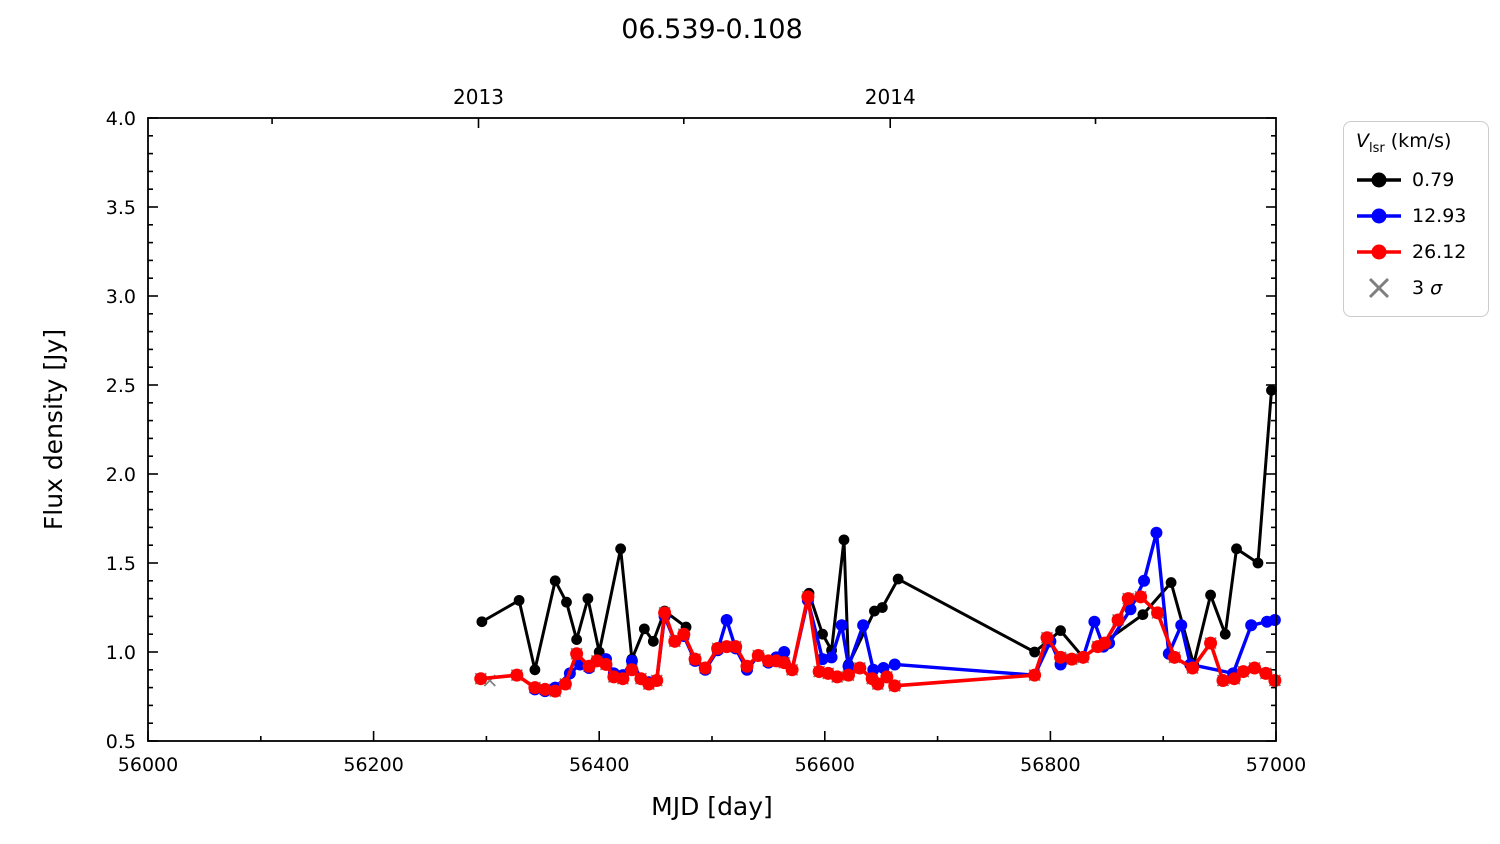 This screenshot has width=1500, height=844. I want to click on legend-entry-label: 26.12, so click(1439, 251).